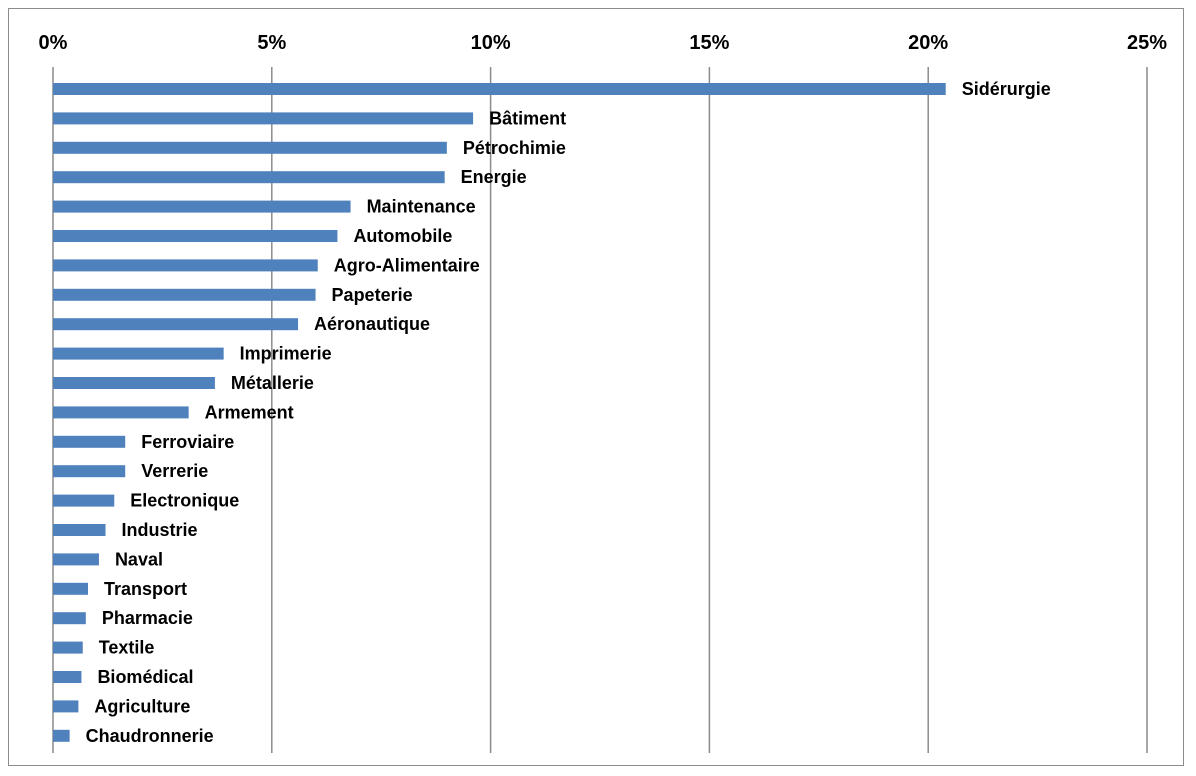  What do you see at coordinates (271, 43) in the screenshot?
I see `x-tick-label: 5%` at bounding box center [271, 43].